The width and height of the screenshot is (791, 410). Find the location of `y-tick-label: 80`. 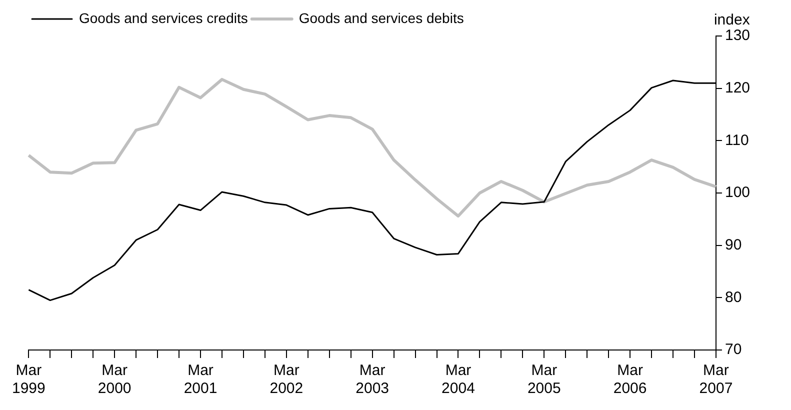

y-tick-label: 80 is located at coordinates (733, 297).